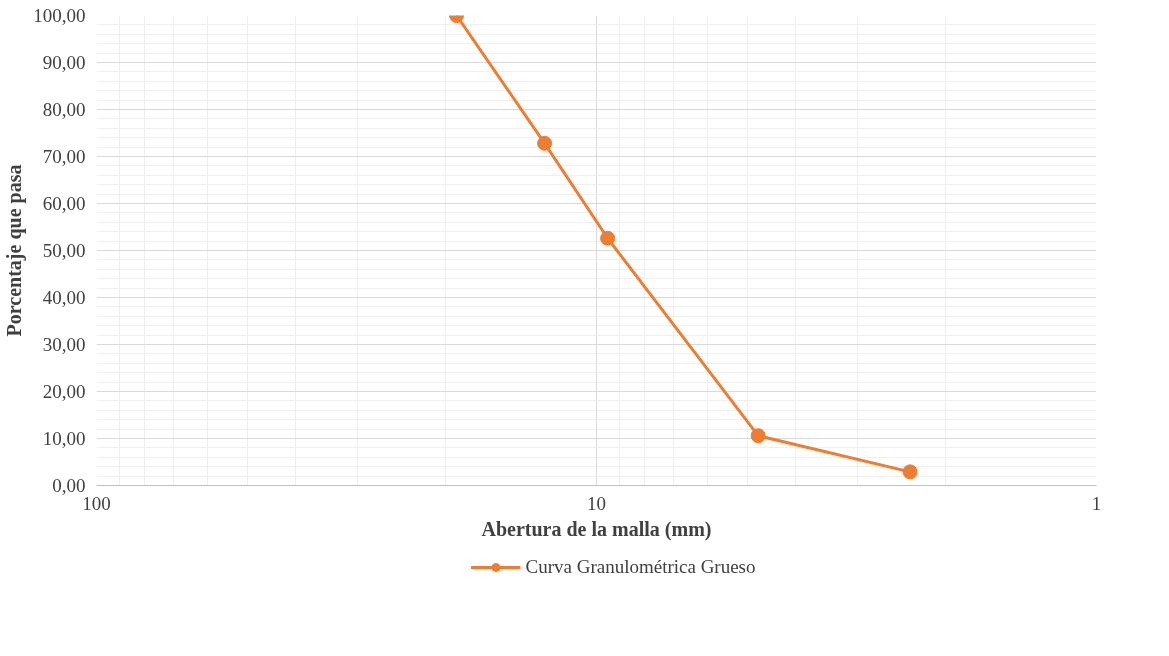  Describe the element at coordinates (1096, 503) in the screenshot. I see `x-tick-label: 1` at that location.